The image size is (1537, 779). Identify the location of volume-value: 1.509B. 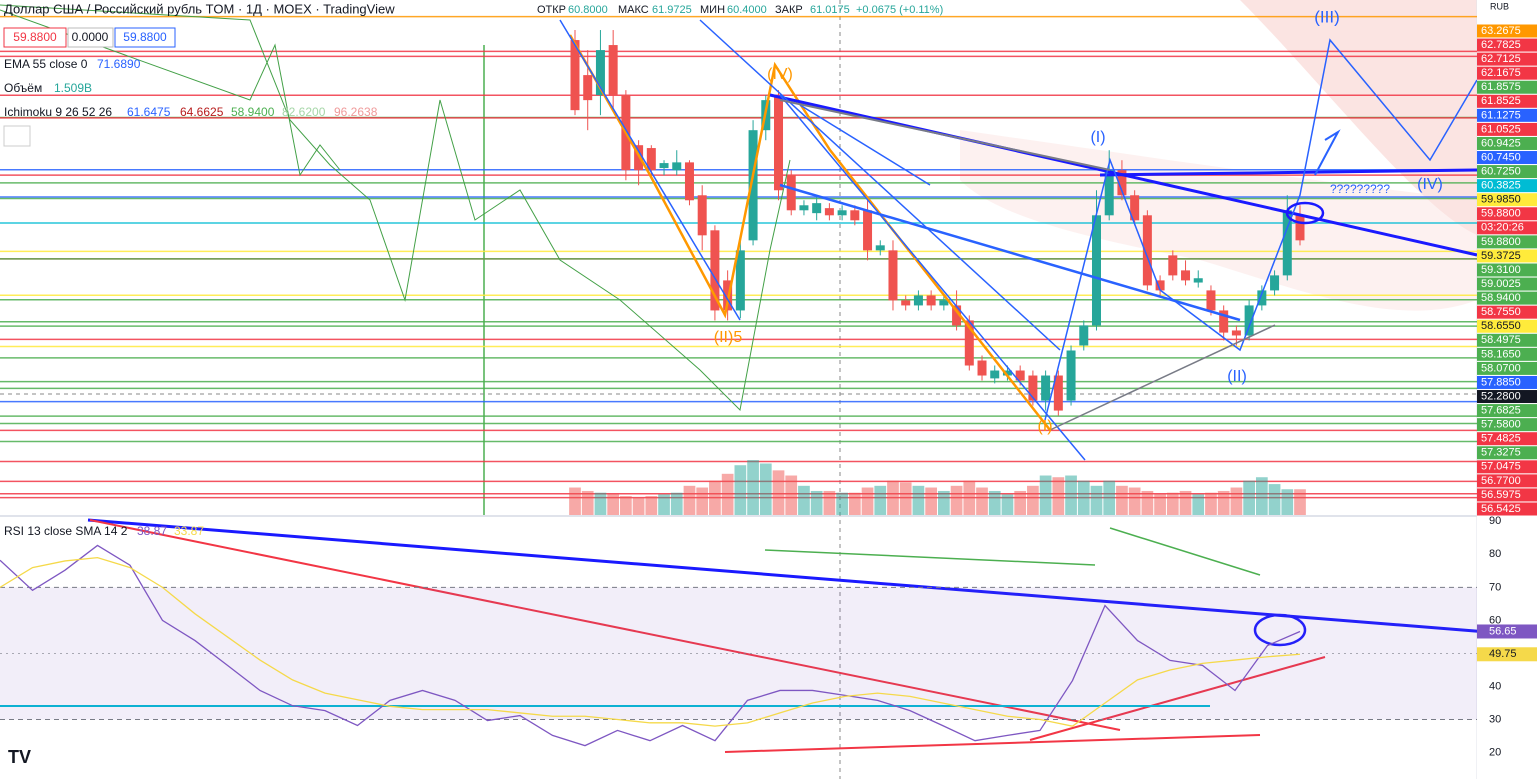
(73, 88).